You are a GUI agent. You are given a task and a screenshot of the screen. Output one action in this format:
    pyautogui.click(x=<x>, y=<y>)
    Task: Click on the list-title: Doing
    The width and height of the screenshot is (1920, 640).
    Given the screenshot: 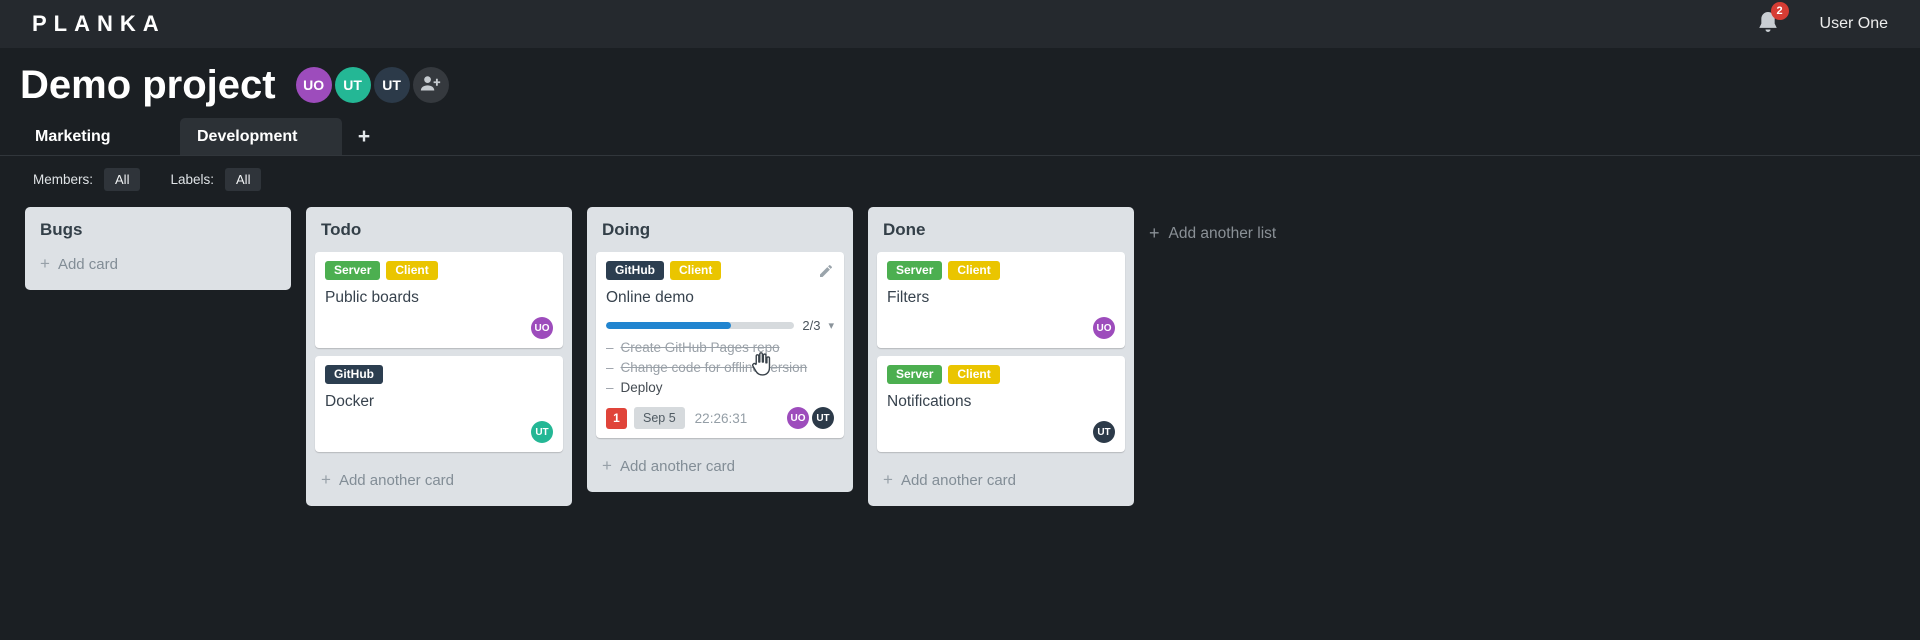 What is the action you would take?
    pyautogui.click(x=626, y=229)
    